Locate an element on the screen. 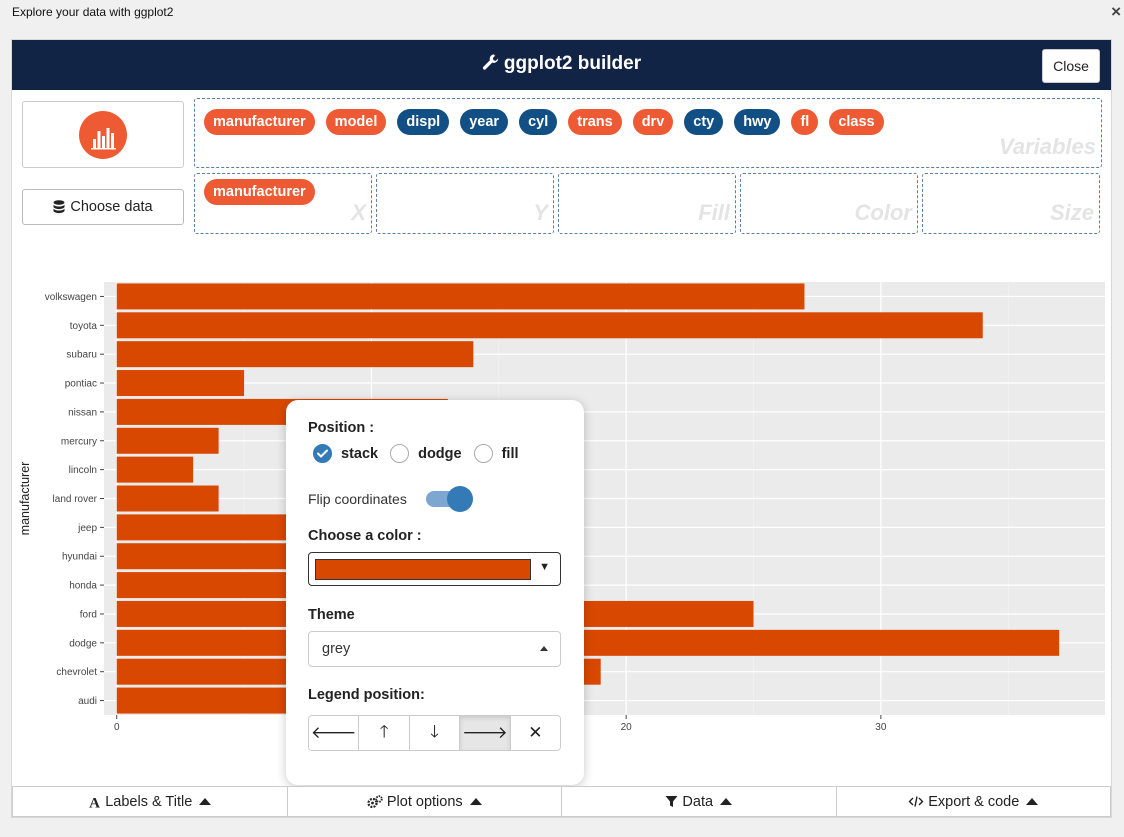  legend-position-label: Legend position: is located at coordinates (366, 695).